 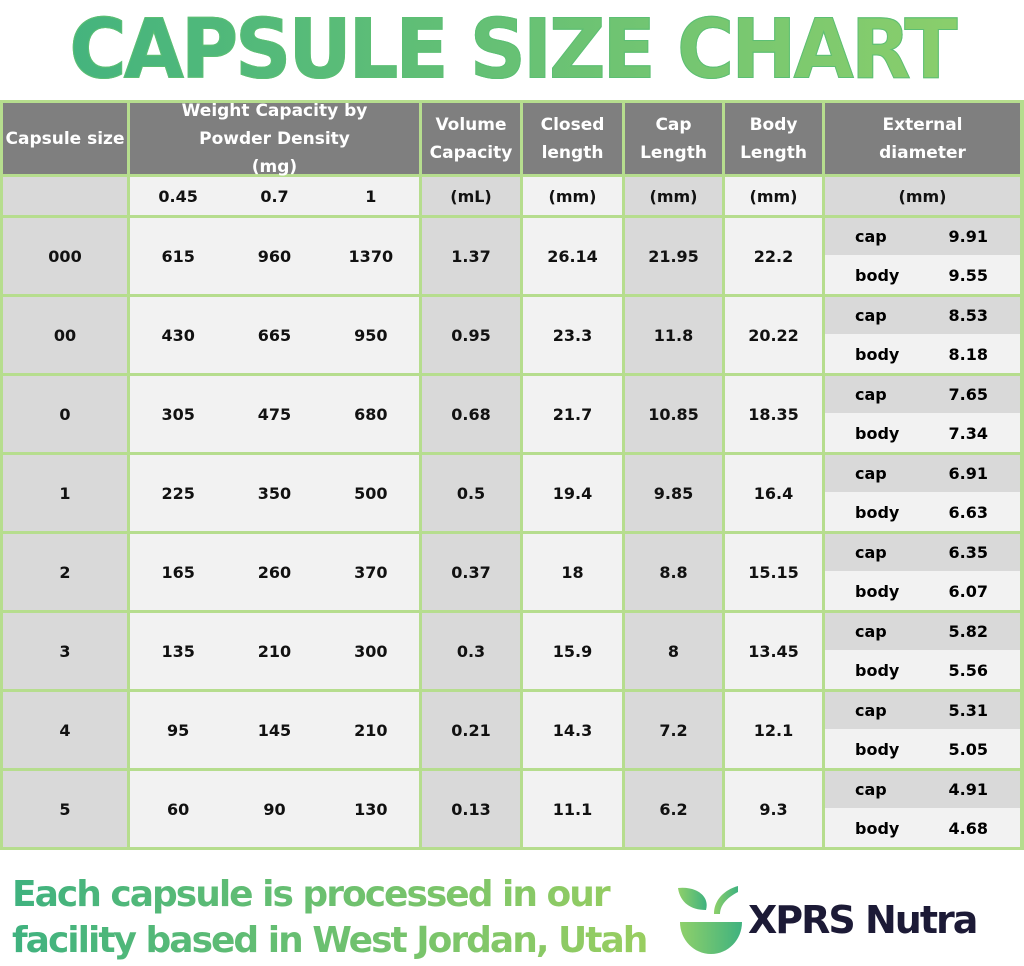 What do you see at coordinates (922, 670) in the screenshot?
I see `ext-body-row: body 5.56` at bounding box center [922, 670].